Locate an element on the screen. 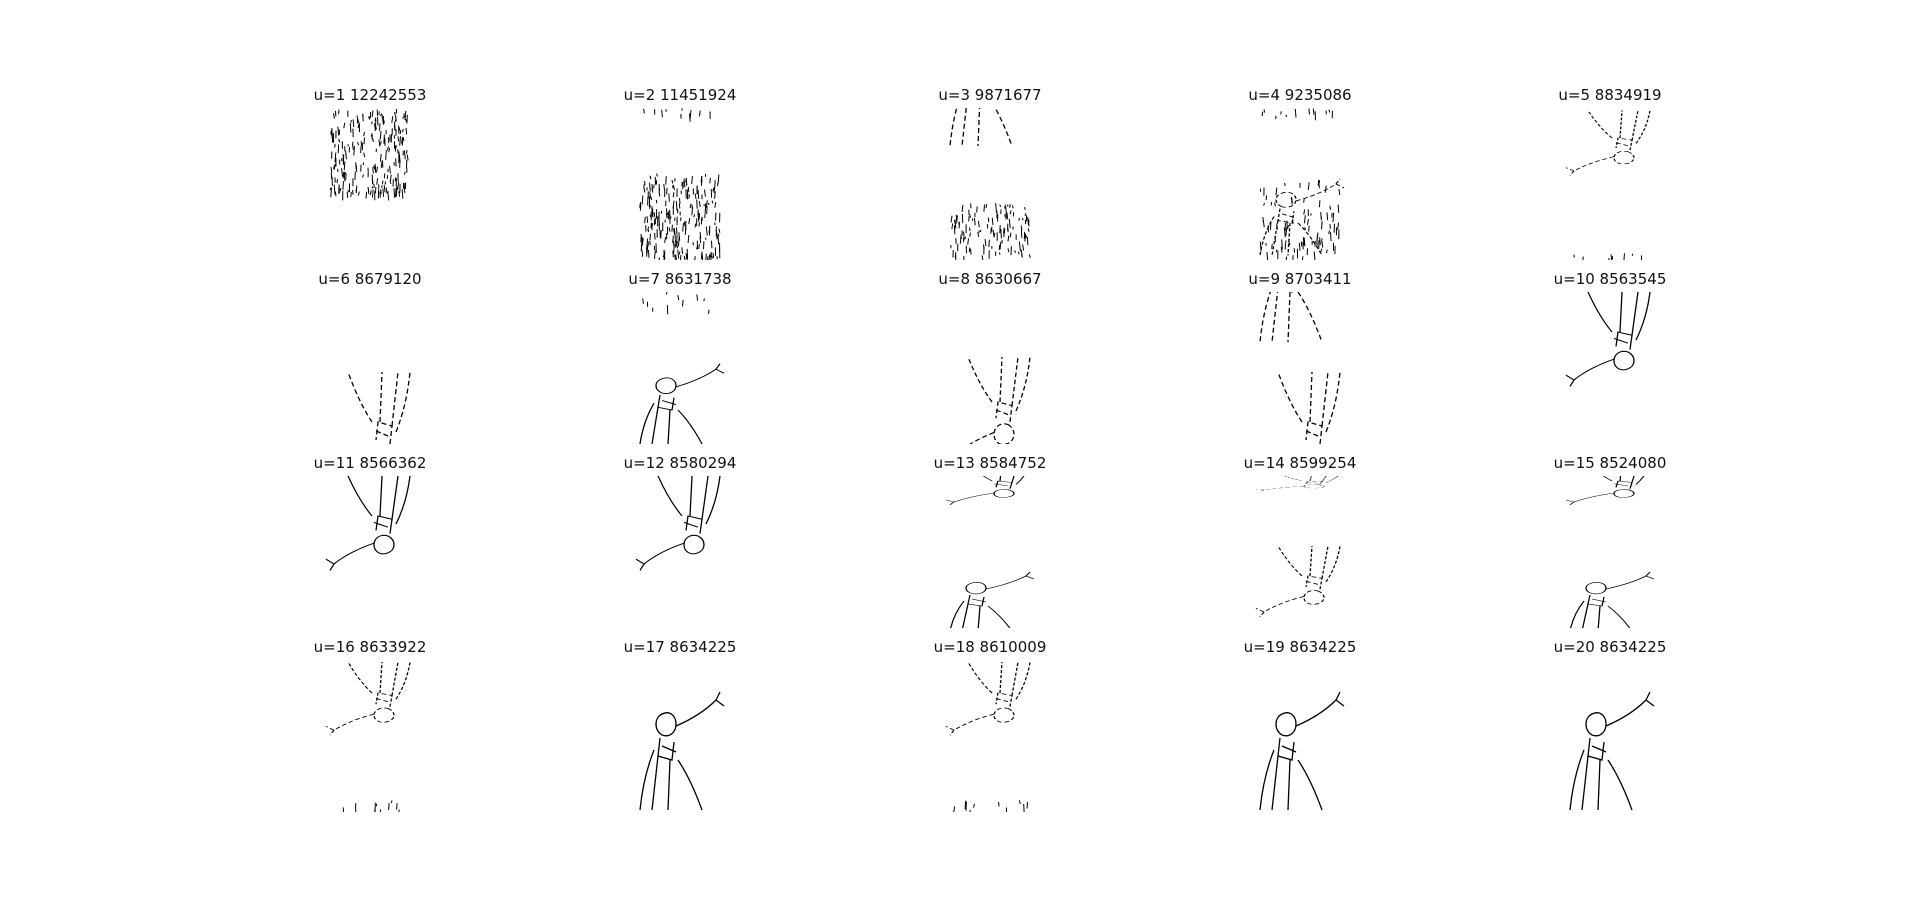 The width and height of the screenshot is (1920, 909). panel-title: u=3 9871677 is located at coordinates (990, 95).